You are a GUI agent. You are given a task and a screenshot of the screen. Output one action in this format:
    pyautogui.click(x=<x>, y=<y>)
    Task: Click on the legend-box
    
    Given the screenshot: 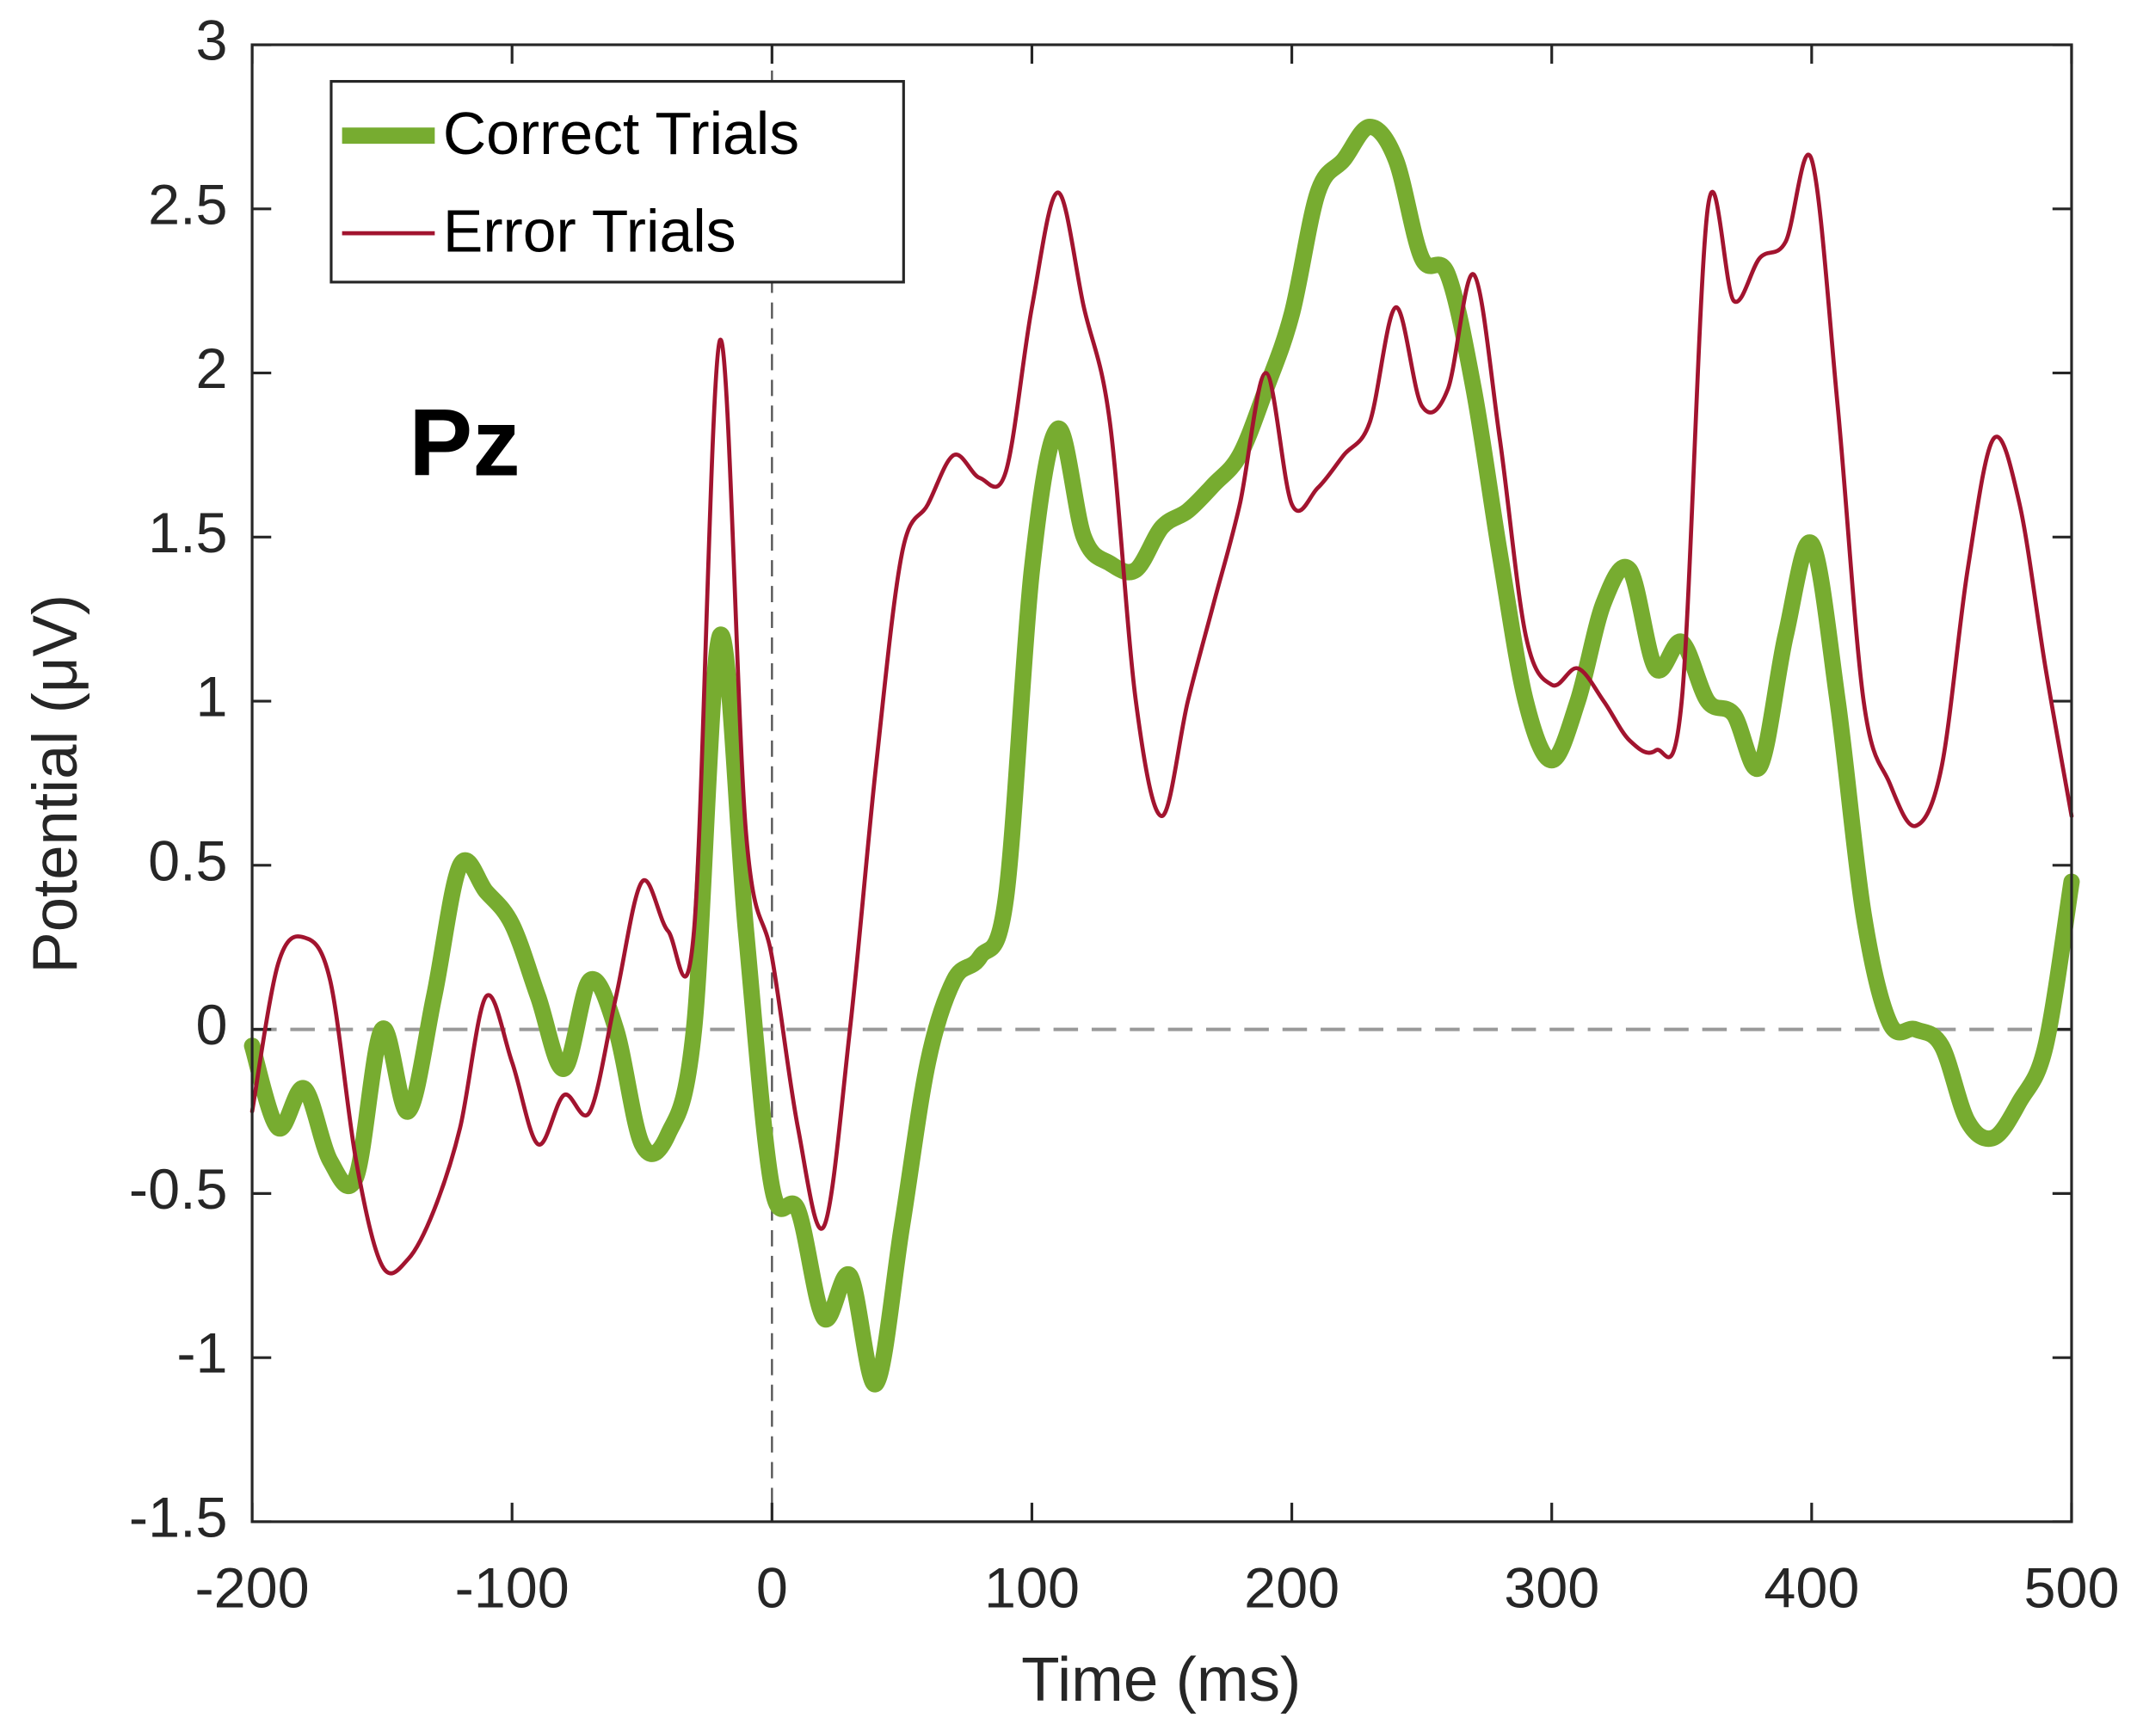 What is the action you would take?
    pyautogui.click(x=617, y=182)
    